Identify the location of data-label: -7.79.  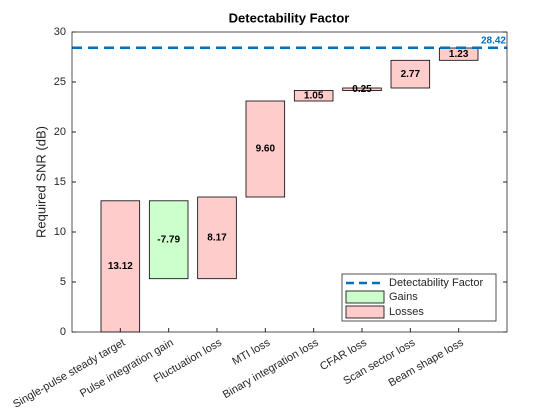
(168, 239).